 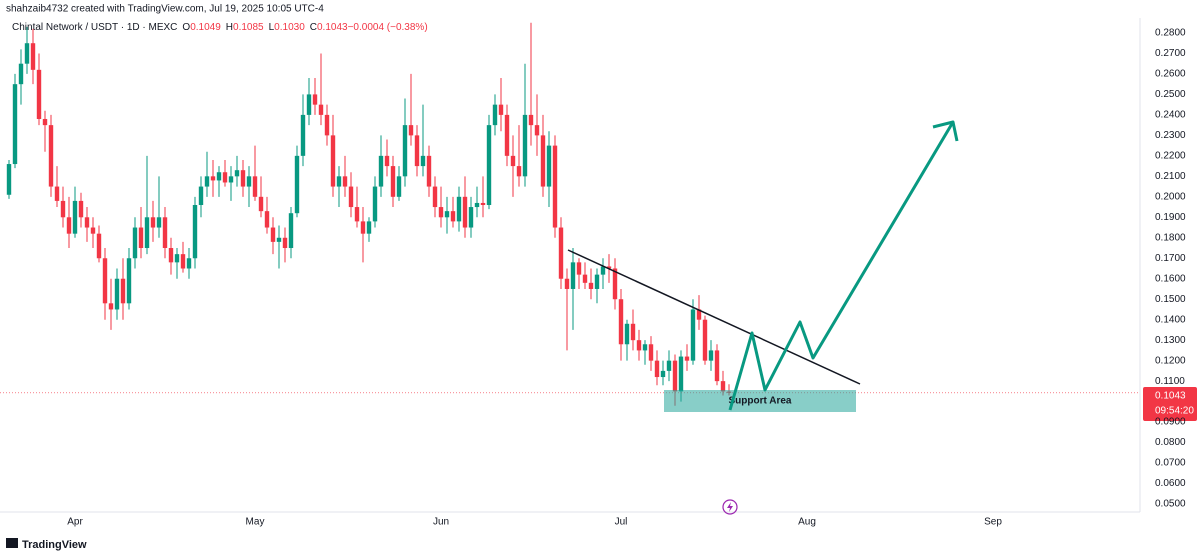 I want to click on brand-logo, so click(x=12, y=543).